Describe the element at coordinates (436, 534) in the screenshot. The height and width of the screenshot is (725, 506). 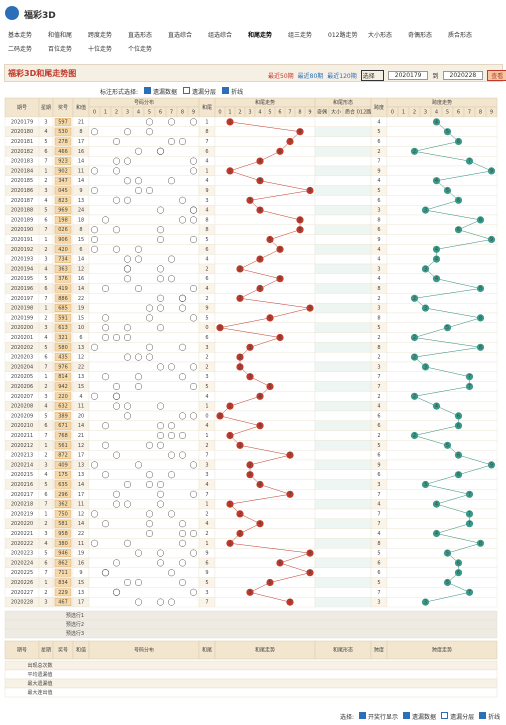
I see `span-mark-label: 4` at that location.